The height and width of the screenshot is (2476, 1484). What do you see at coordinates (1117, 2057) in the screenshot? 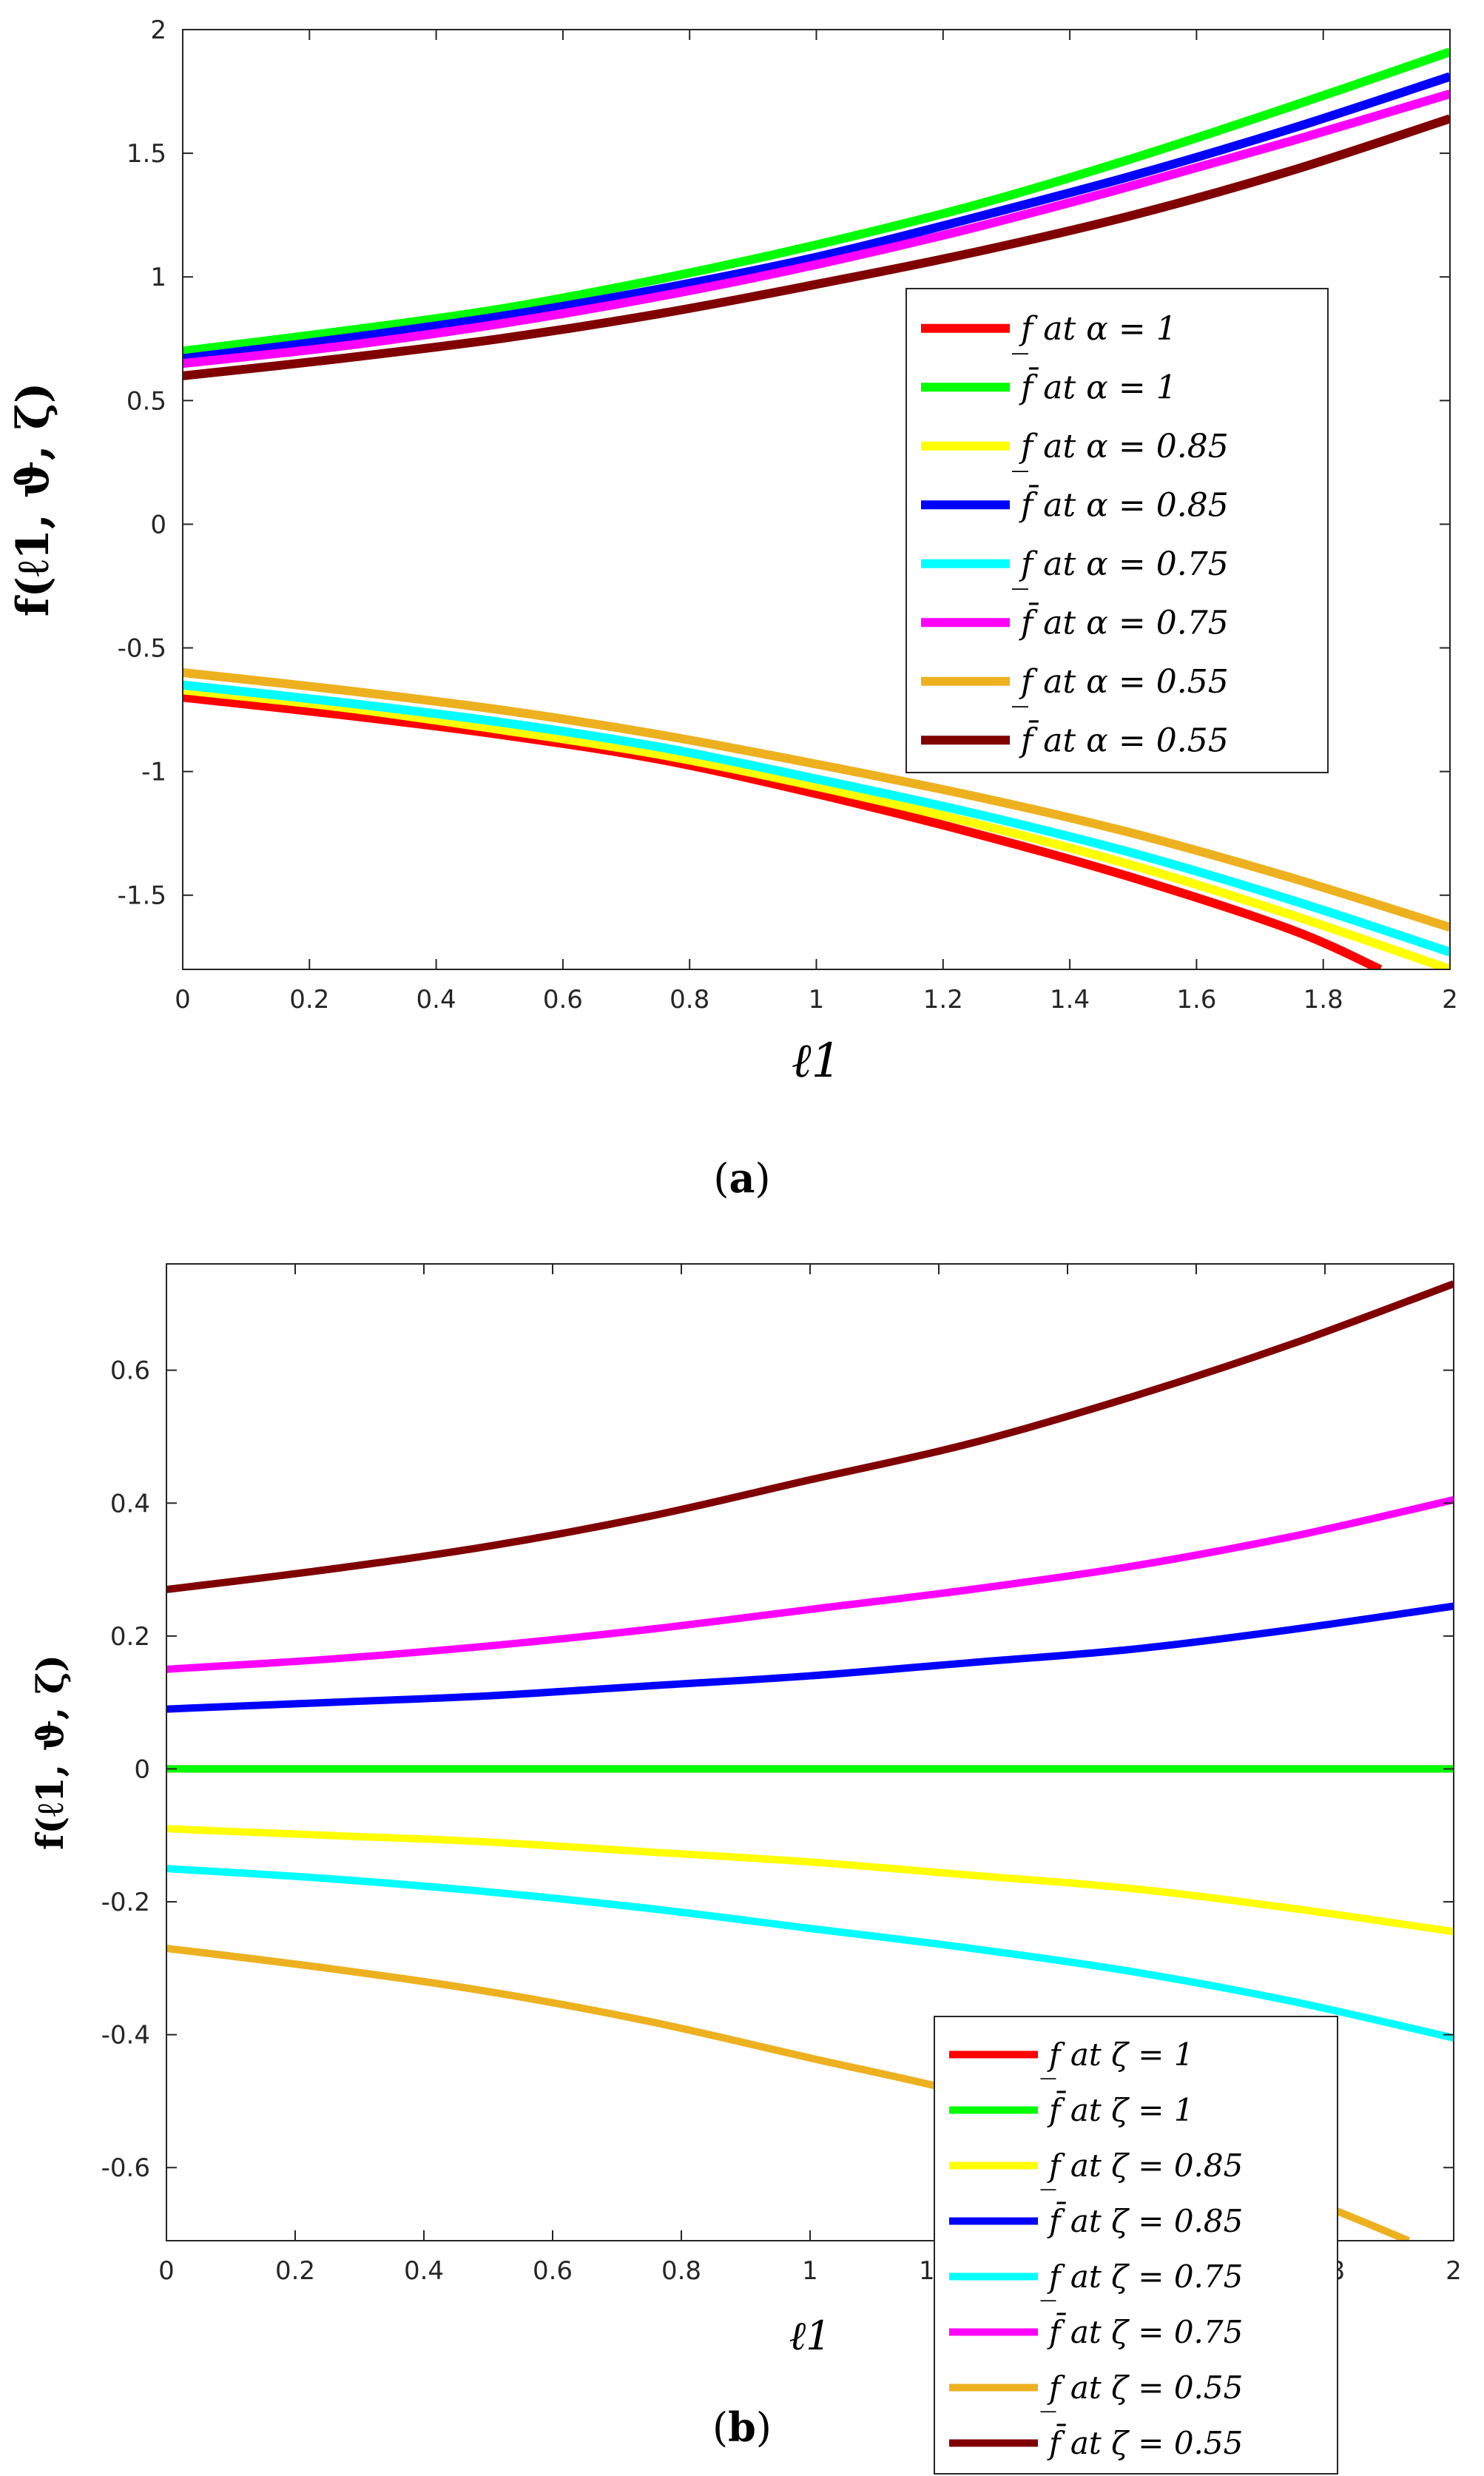
I see `legend-label-1: f̲ at ζ = 1` at bounding box center [1117, 2057].